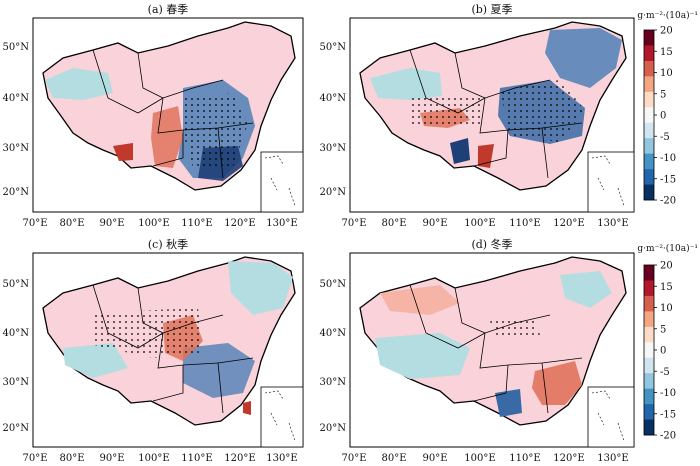 The width and height of the screenshot is (700, 466). What do you see at coordinates (491, 9) in the screenshot?
I see `panel-title: (b) 夏季` at bounding box center [491, 9].